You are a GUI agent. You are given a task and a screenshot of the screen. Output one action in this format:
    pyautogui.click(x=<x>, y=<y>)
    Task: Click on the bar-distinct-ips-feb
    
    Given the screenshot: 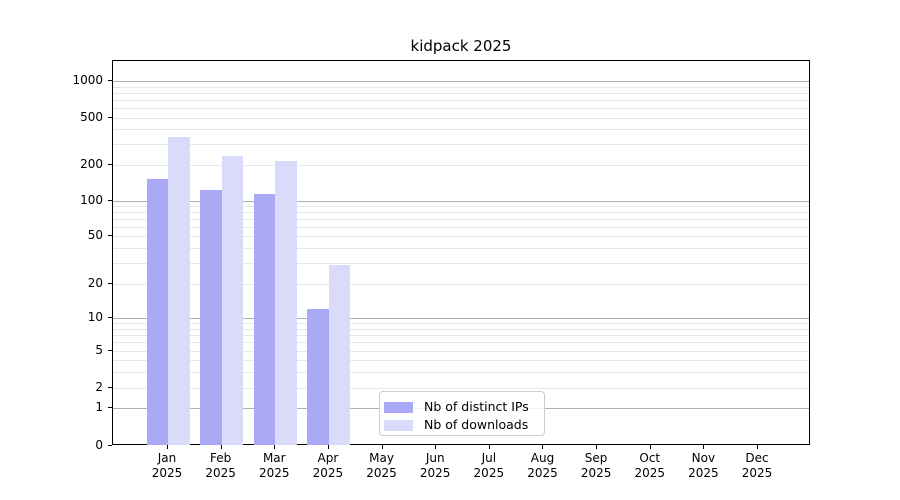 What is the action you would take?
    pyautogui.click(x=211, y=317)
    